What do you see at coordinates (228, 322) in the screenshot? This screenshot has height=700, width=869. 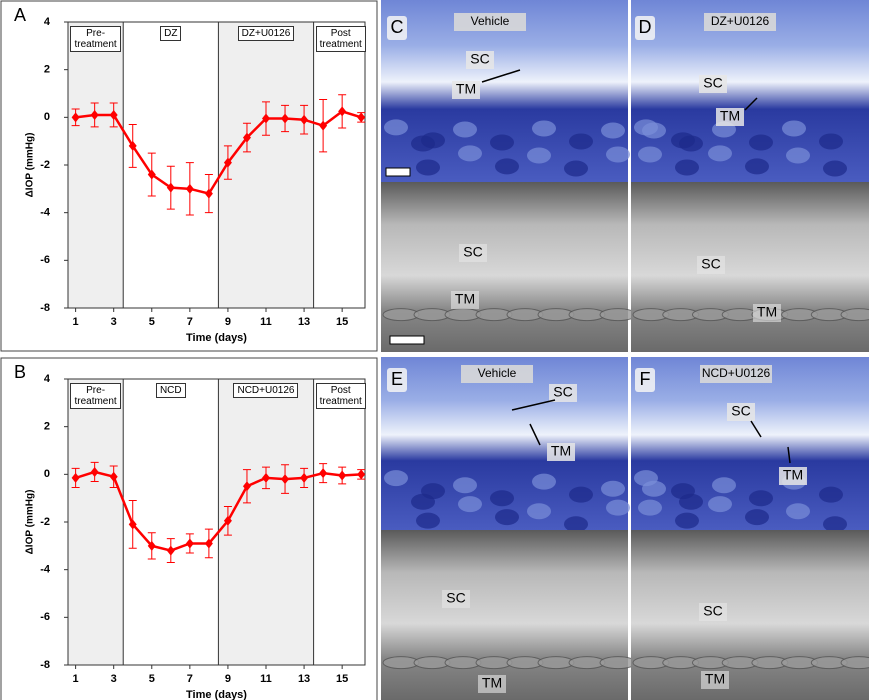 I see `x-tick-label: 9` at bounding box center [228, 322].